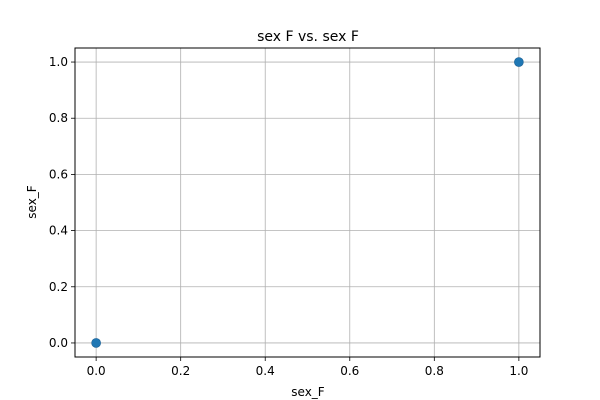 The height and width of the screenshot is (400, 600). I want to click on y-tick-label: 0.4, so click(58, 231).